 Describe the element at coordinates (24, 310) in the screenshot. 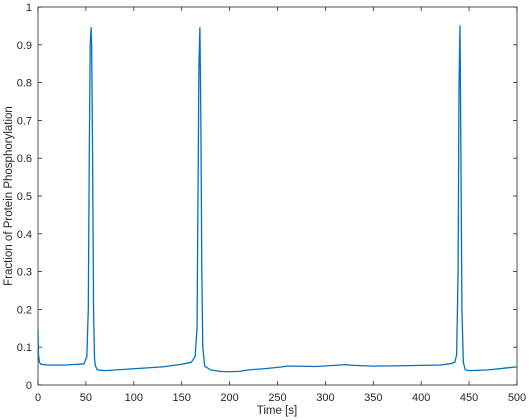

I see `y-tick-label: 0.2` at that location.